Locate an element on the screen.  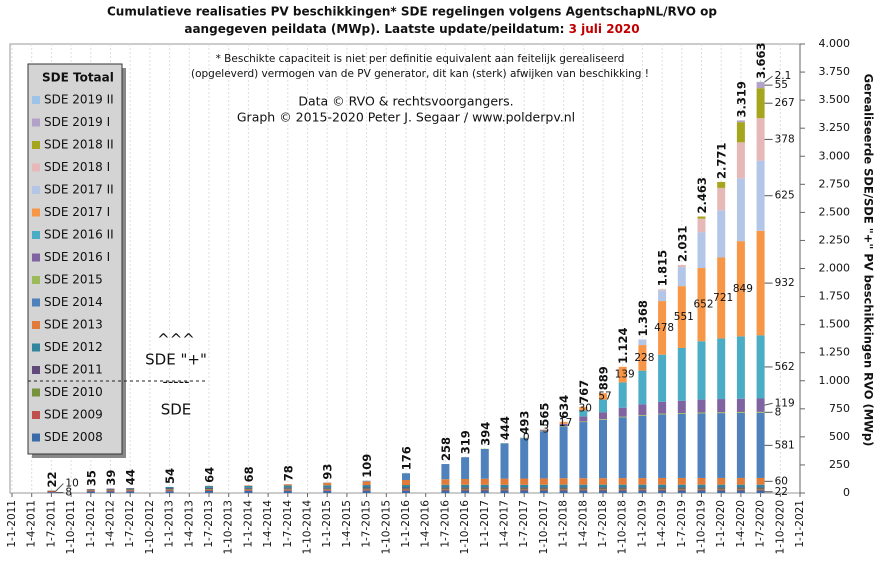
value-label: 3 is located at coordinates (546, 430).